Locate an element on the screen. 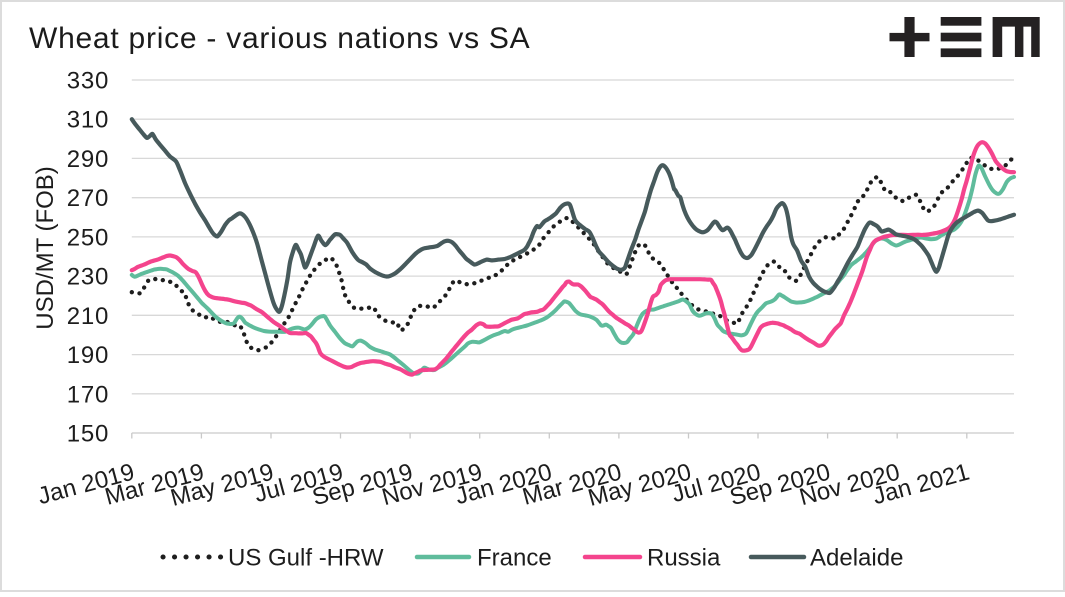 The image size is (1065, 597). svg-text: Adelaide is located at coordinates (856, 558).